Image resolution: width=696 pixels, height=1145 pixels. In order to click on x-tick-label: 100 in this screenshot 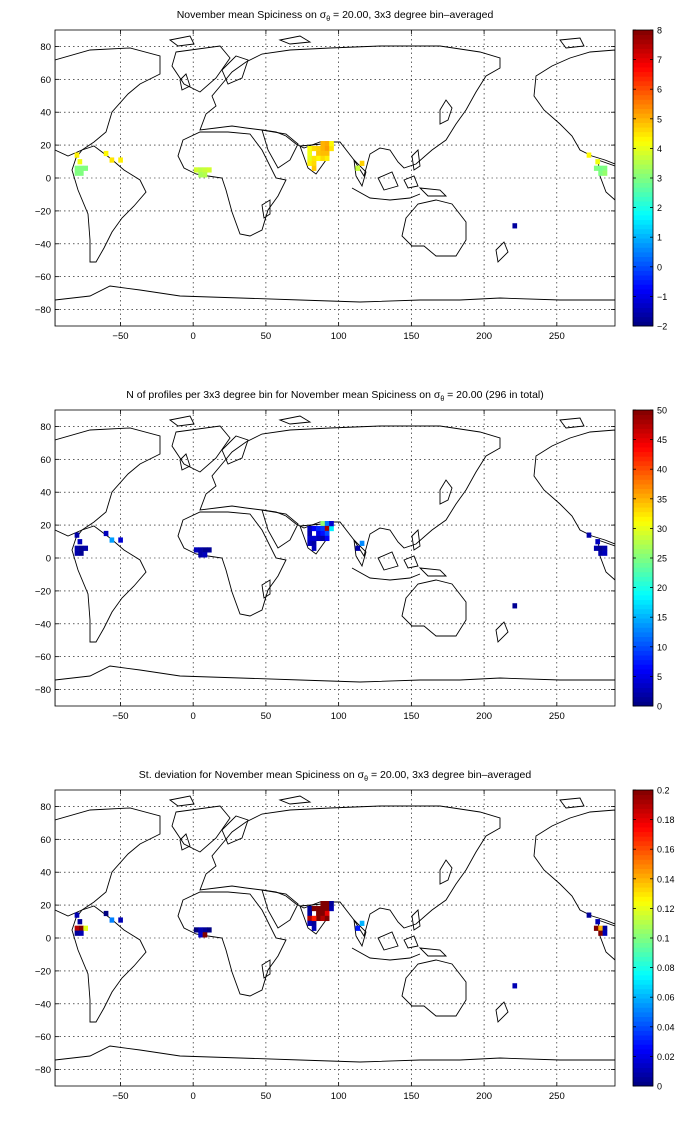, I will do `click(339, 336)`.